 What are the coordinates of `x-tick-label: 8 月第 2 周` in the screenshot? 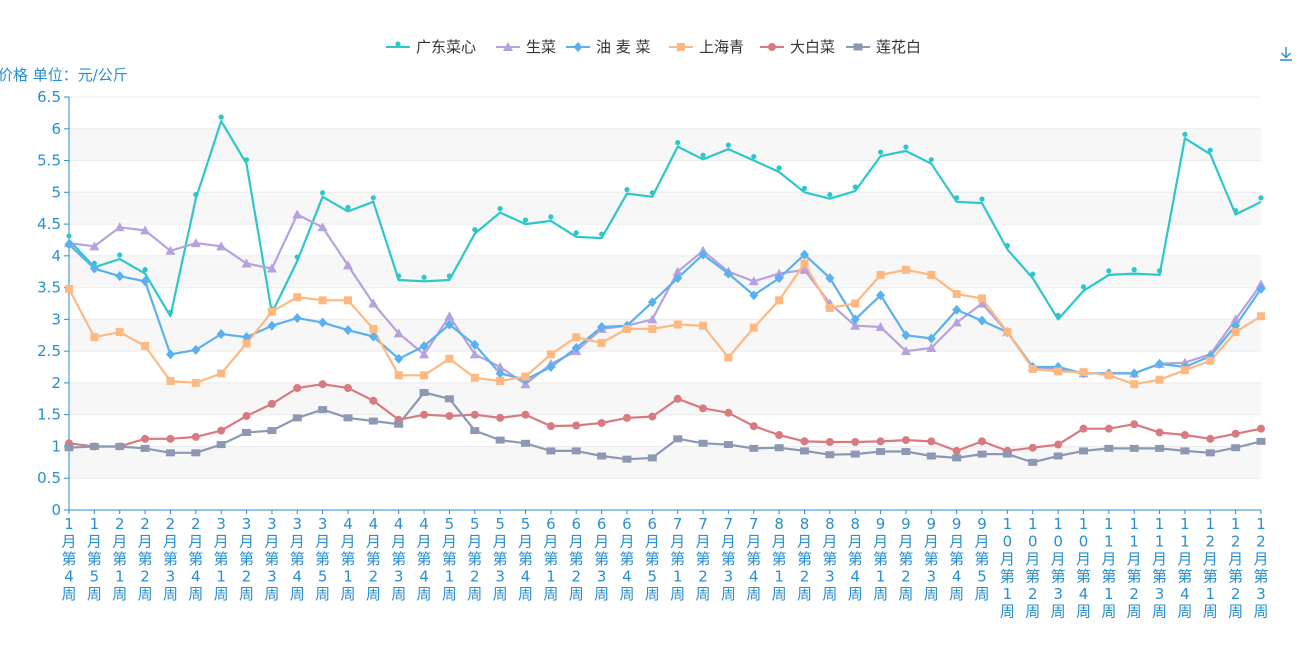 It's located at (804, 559).